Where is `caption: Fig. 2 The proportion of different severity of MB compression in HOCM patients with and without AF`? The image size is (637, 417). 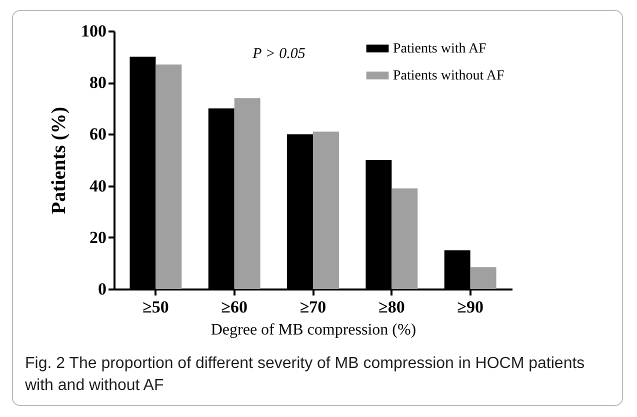 caption: Fig. 2 The proportion of different severity of MB compression in HOCM patients with and without AF is located at coordinates (305, 375).